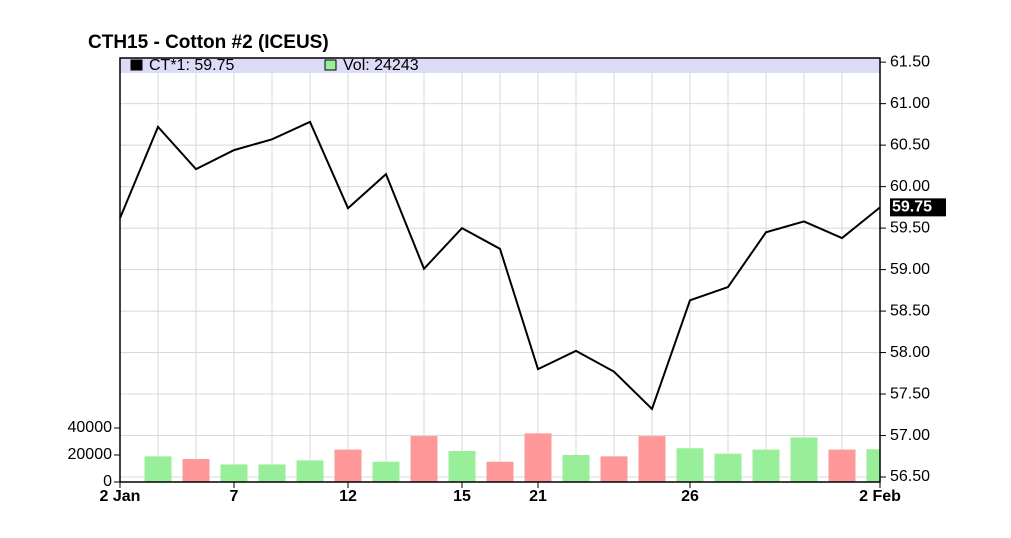 The width and height of the screenshot is (1011, 538). What do you see at coordinates (910, 103) in the screenshot?
I see `y-tick-label: 61.00` at bounding box center [910, 103].